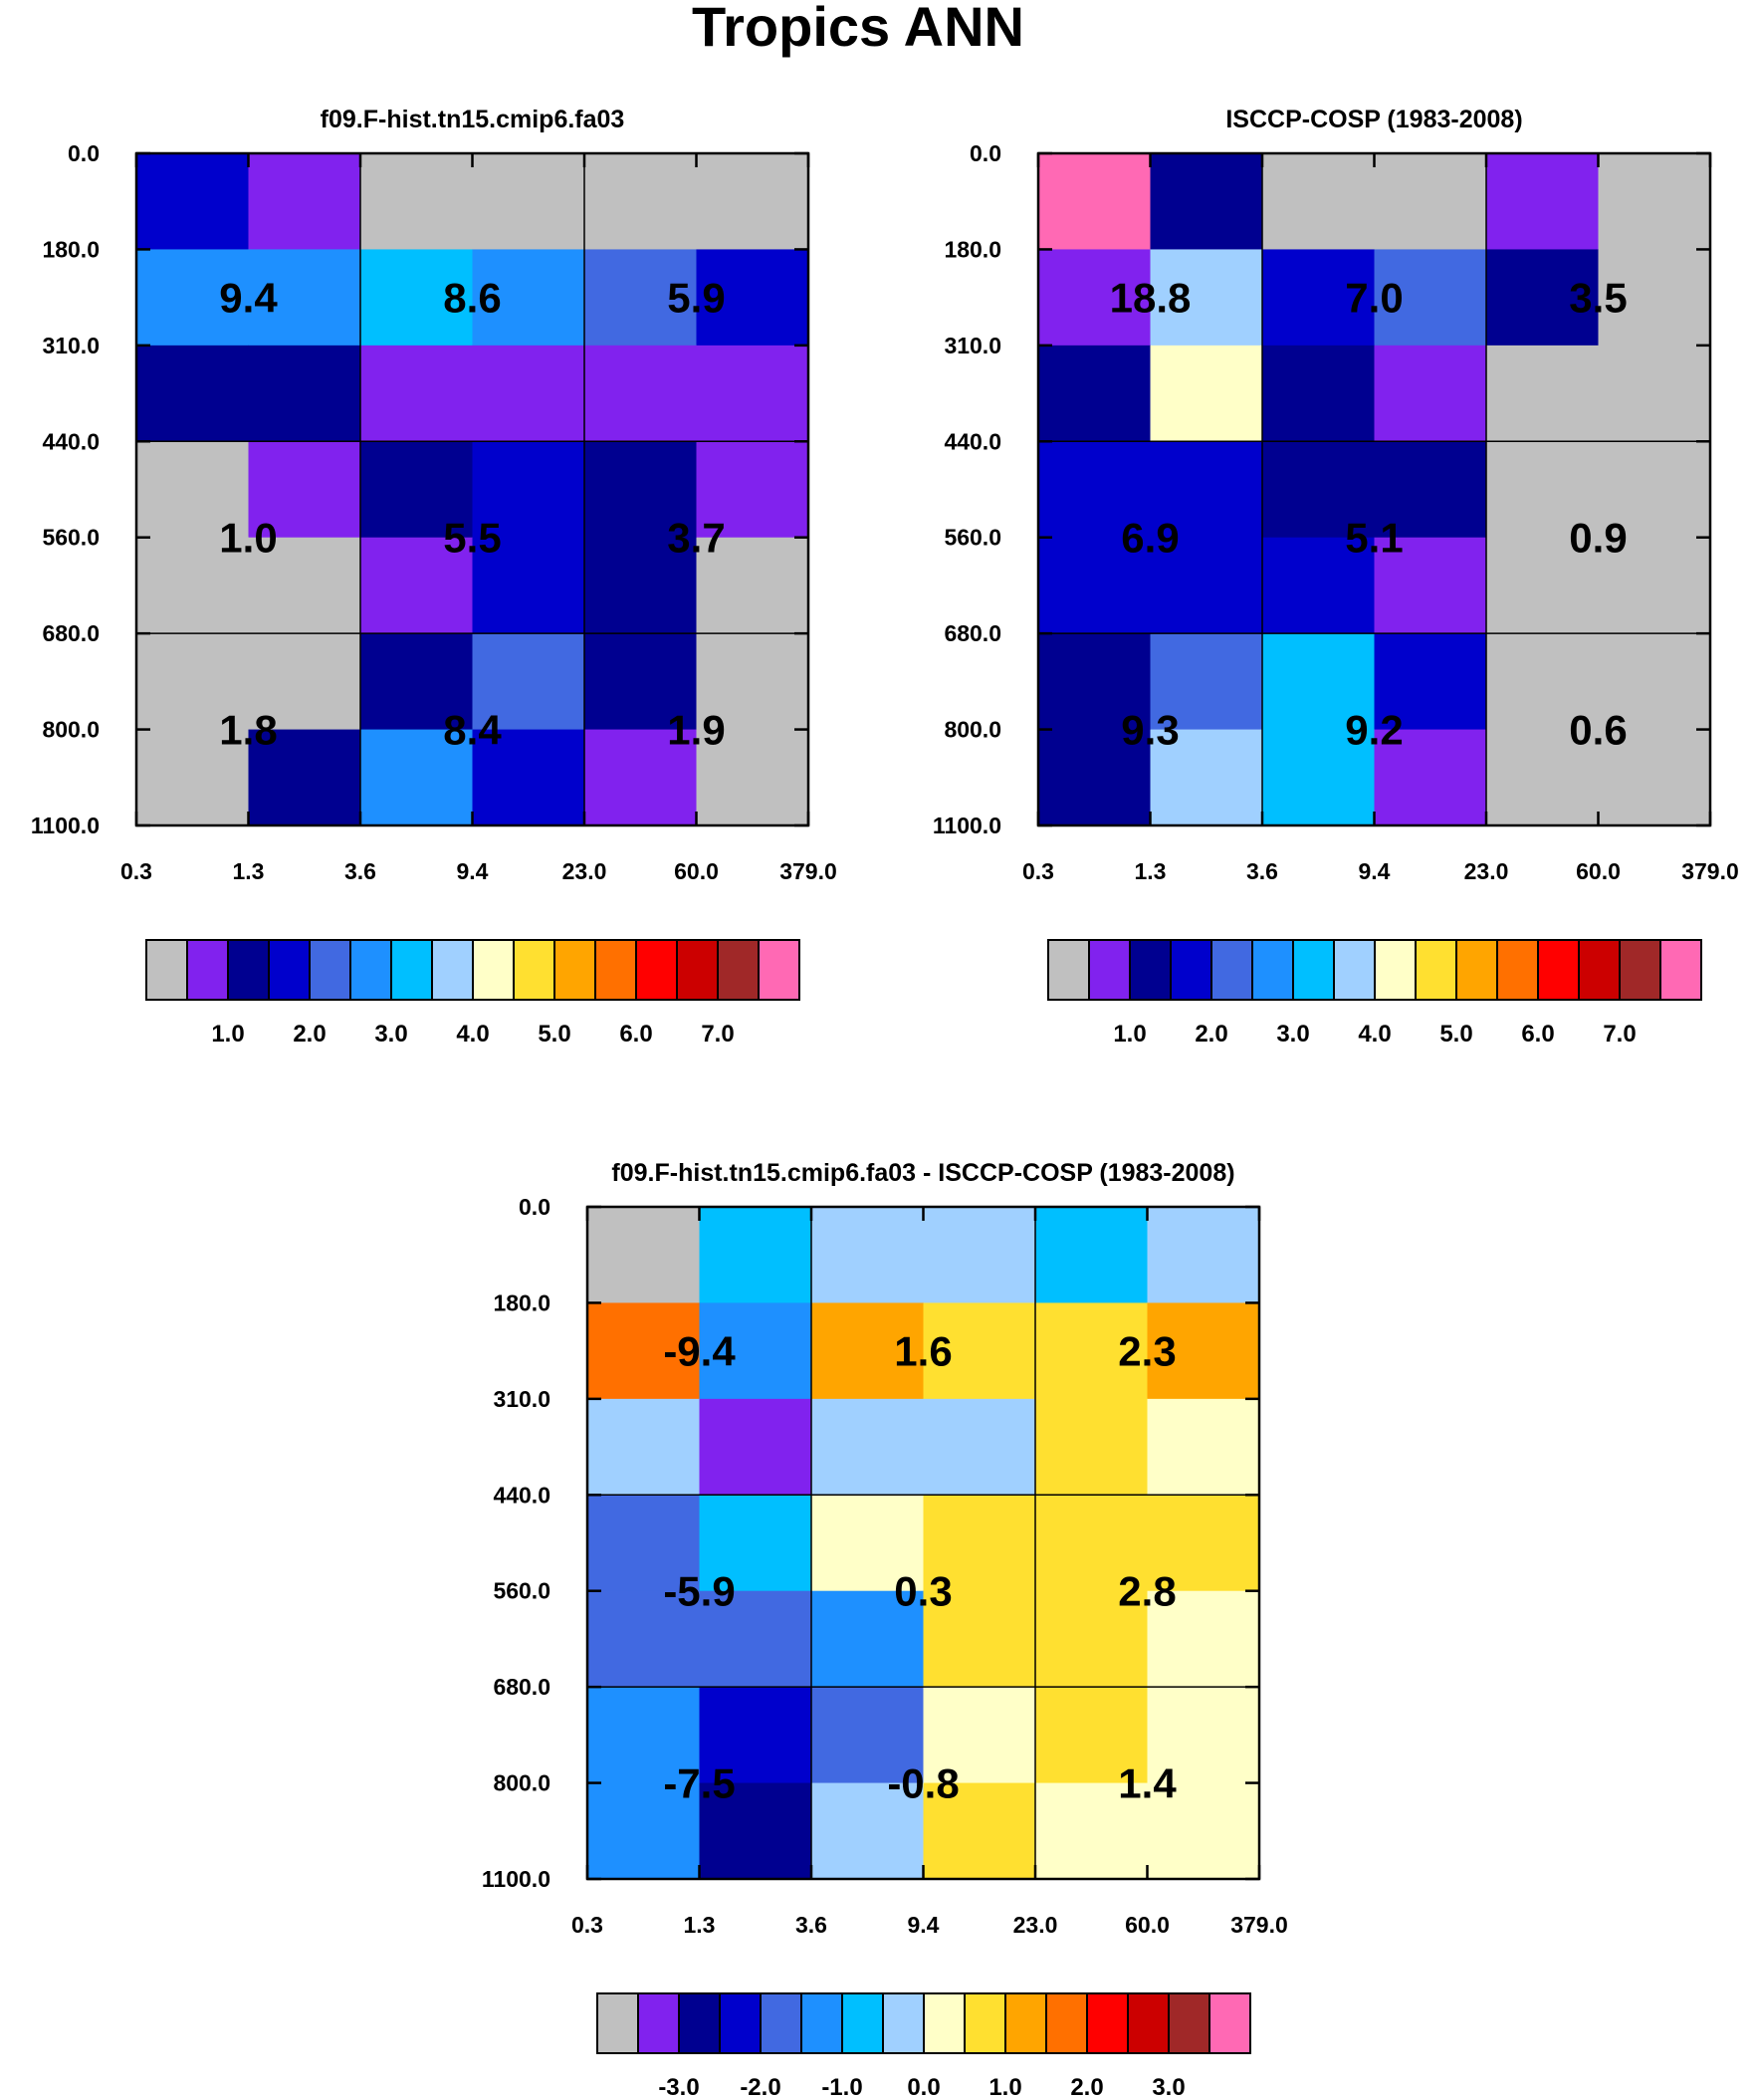 The width and height of the screenshot is (1755, 2100). Describe the element at coordinates (1038, 871) in the screenshot. I see `x-tick-label: 0.3` at that location.